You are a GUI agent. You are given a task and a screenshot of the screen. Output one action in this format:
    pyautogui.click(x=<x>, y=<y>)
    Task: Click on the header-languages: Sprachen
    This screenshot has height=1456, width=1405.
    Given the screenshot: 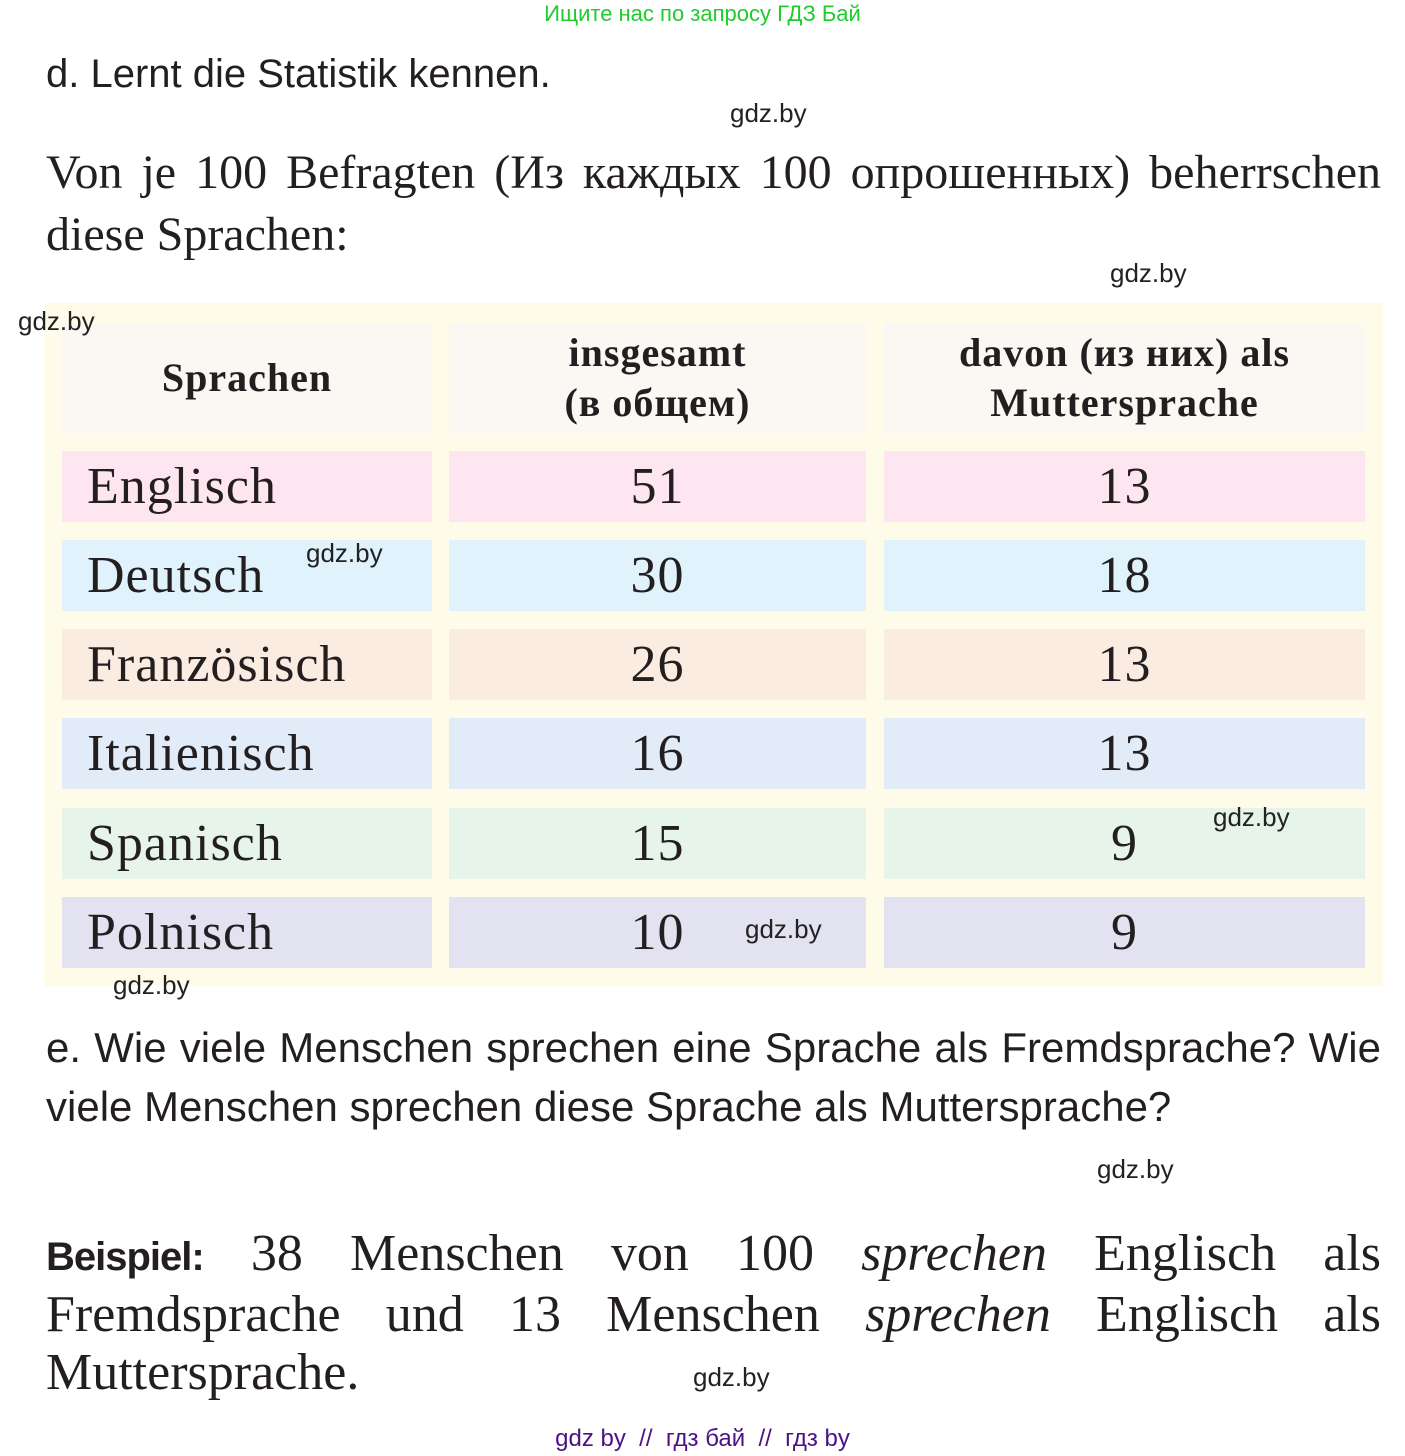 What is the action you would take?
    pyautogui.click(x=247, y=378)
    